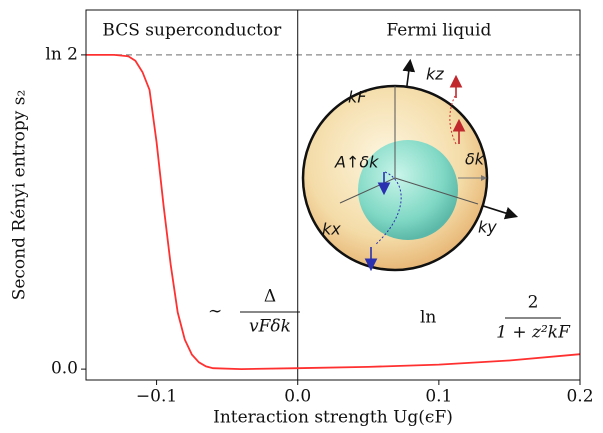  I want to click on annotation-numerator: Δ, so click(270, 297).